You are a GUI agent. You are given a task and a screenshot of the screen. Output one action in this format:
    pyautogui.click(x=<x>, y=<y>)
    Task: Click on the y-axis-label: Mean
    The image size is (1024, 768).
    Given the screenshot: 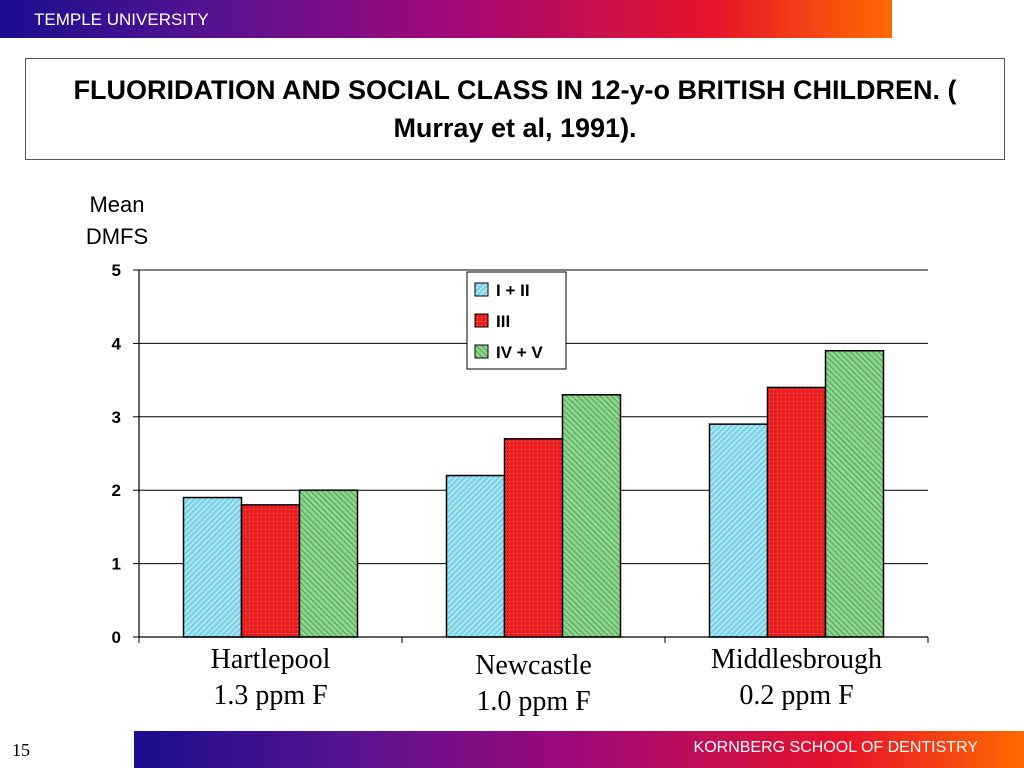 What is the action you would take?
    pyautogui.click(x=116, y=204)
    